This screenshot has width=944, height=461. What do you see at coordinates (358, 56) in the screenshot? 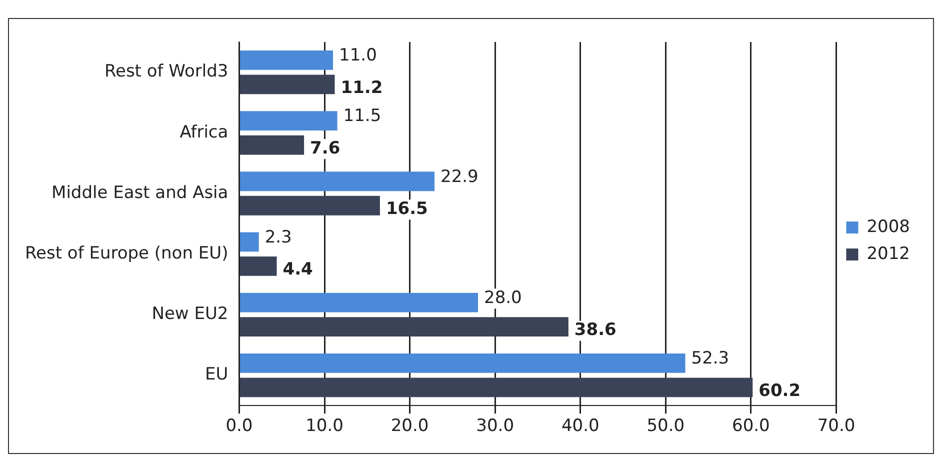
I see `data-label: 11.0` at bounding box center [358, 56].